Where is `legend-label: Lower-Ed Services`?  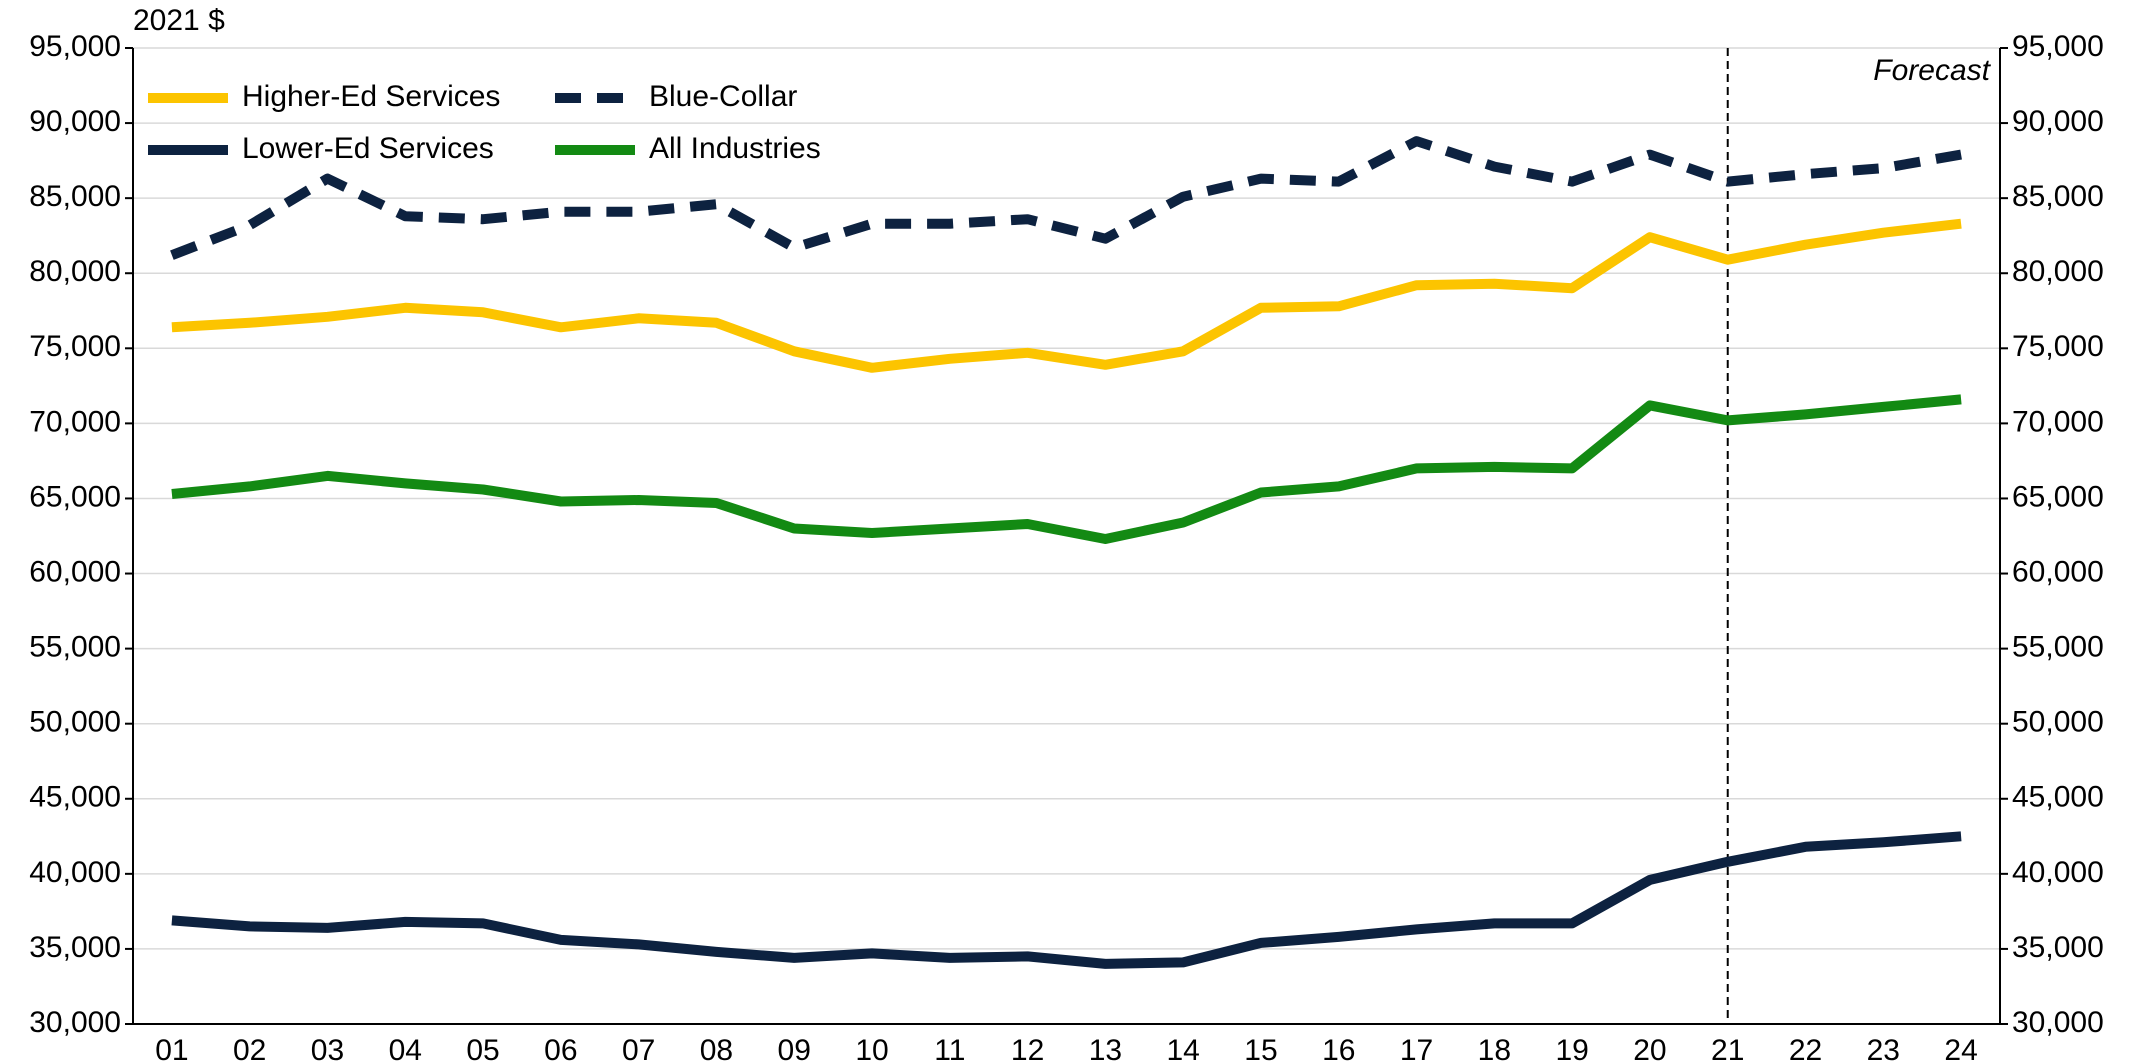 legend-label: Lower-Ed Services is located at coordinates (368, 148).